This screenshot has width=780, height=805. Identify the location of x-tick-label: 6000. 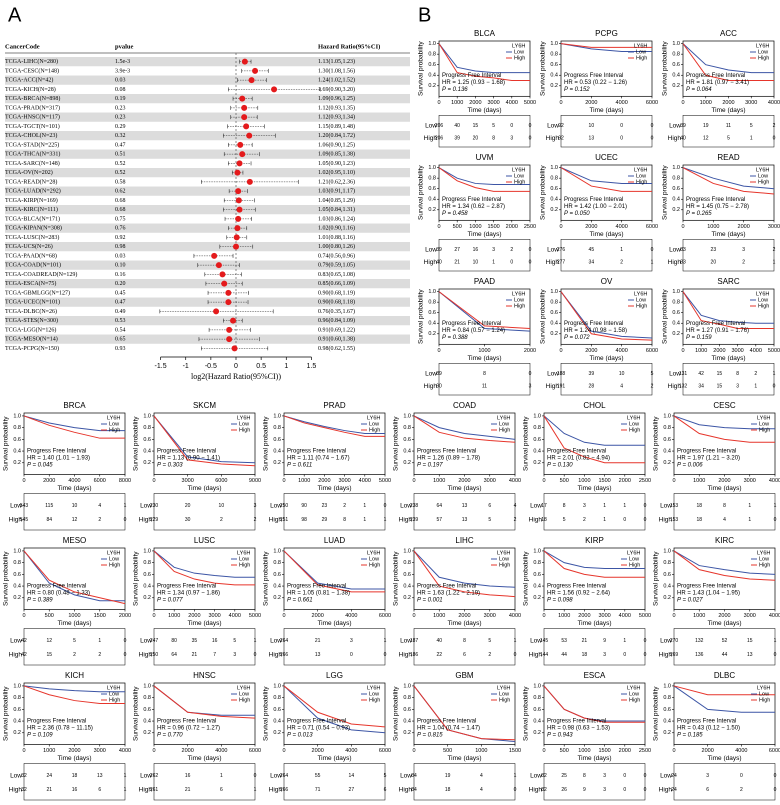
(774, 751).